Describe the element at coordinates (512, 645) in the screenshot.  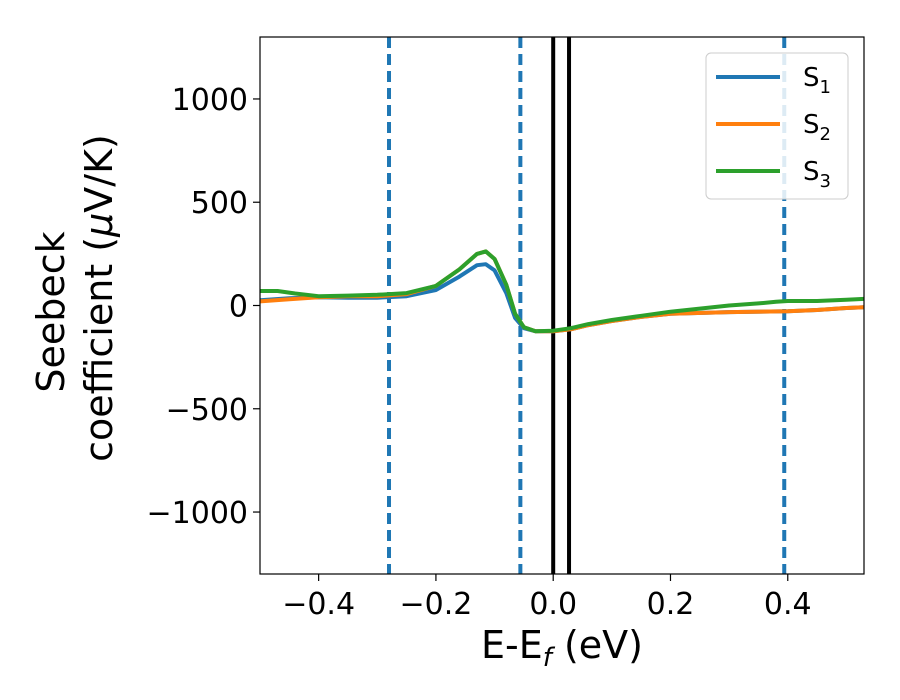
I see `x-axis-title-main: E-E` at that location.